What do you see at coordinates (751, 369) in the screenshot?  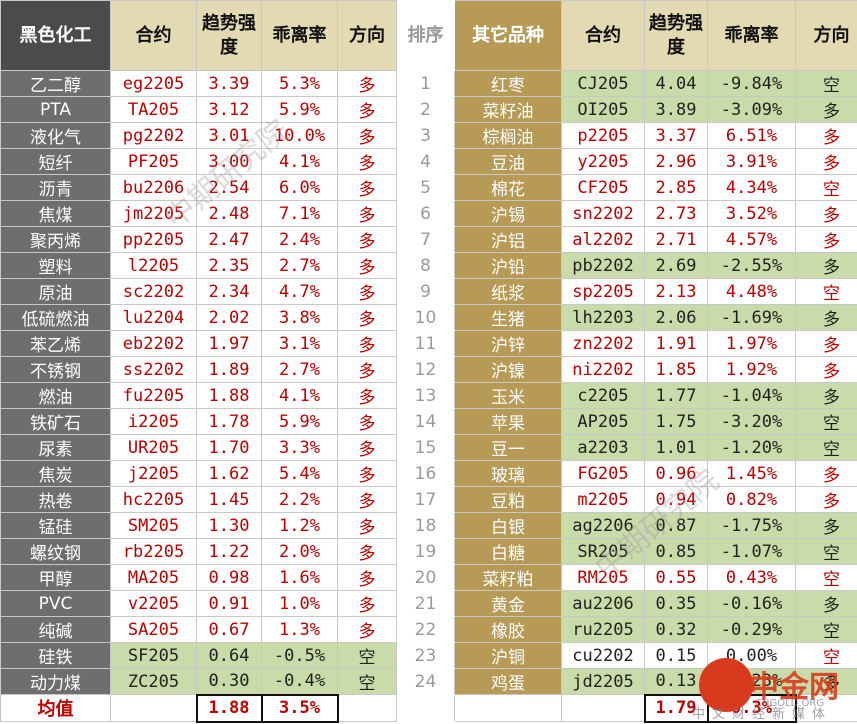 I see `right-deviation: 1.92%` at bounding box center [751, 369].